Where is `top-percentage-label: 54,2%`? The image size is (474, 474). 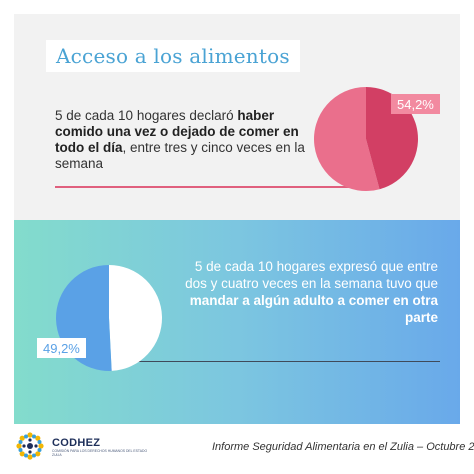
top-percentage-label: 54,2% is located at coordinates (415, 104).